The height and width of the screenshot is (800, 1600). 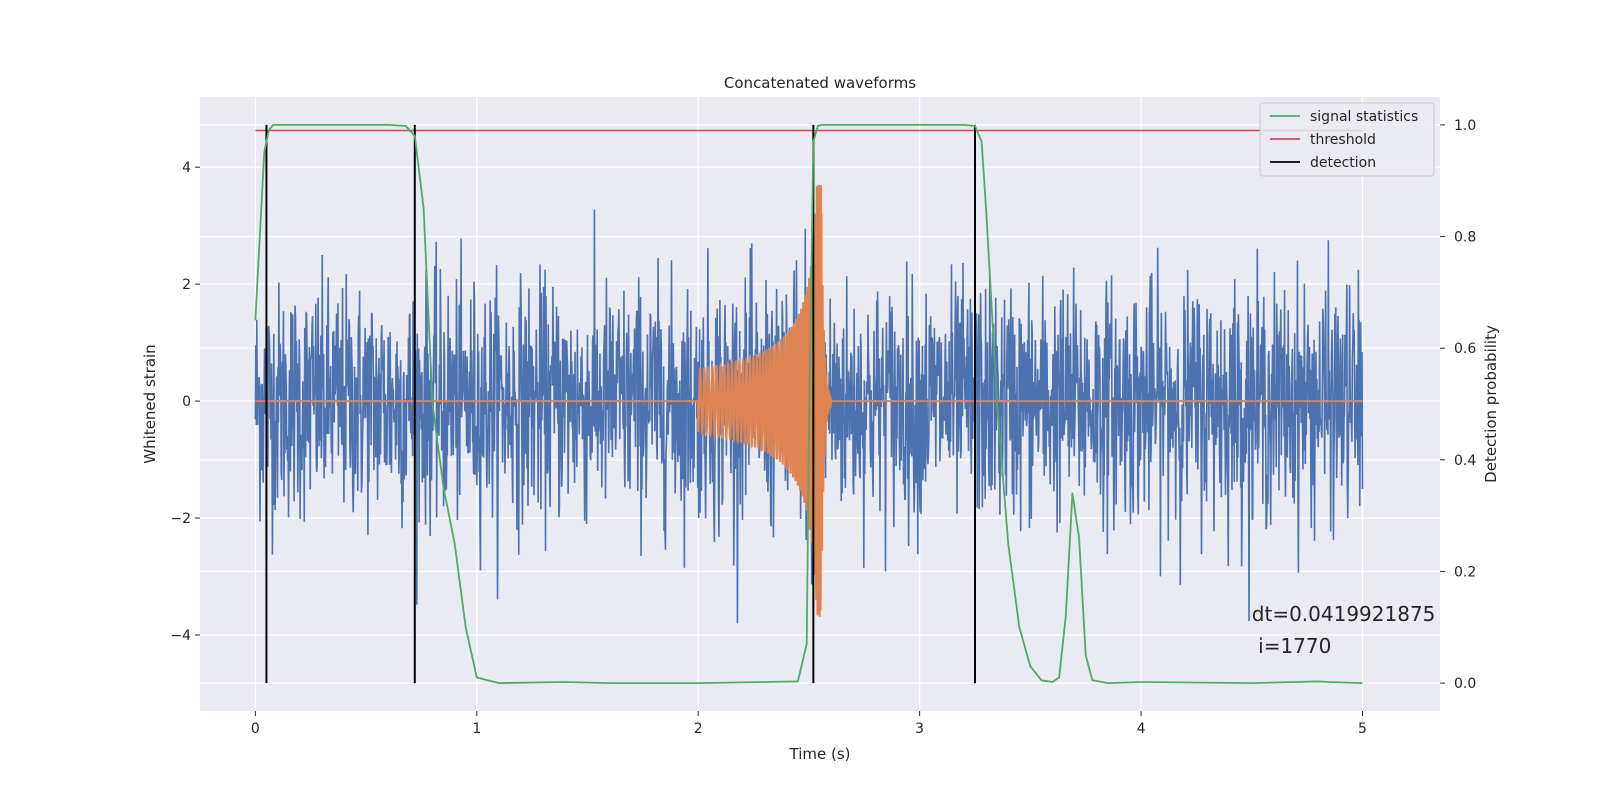 I want to click on y2-axis-label: Detection probability, so click(x=1491, y=404).